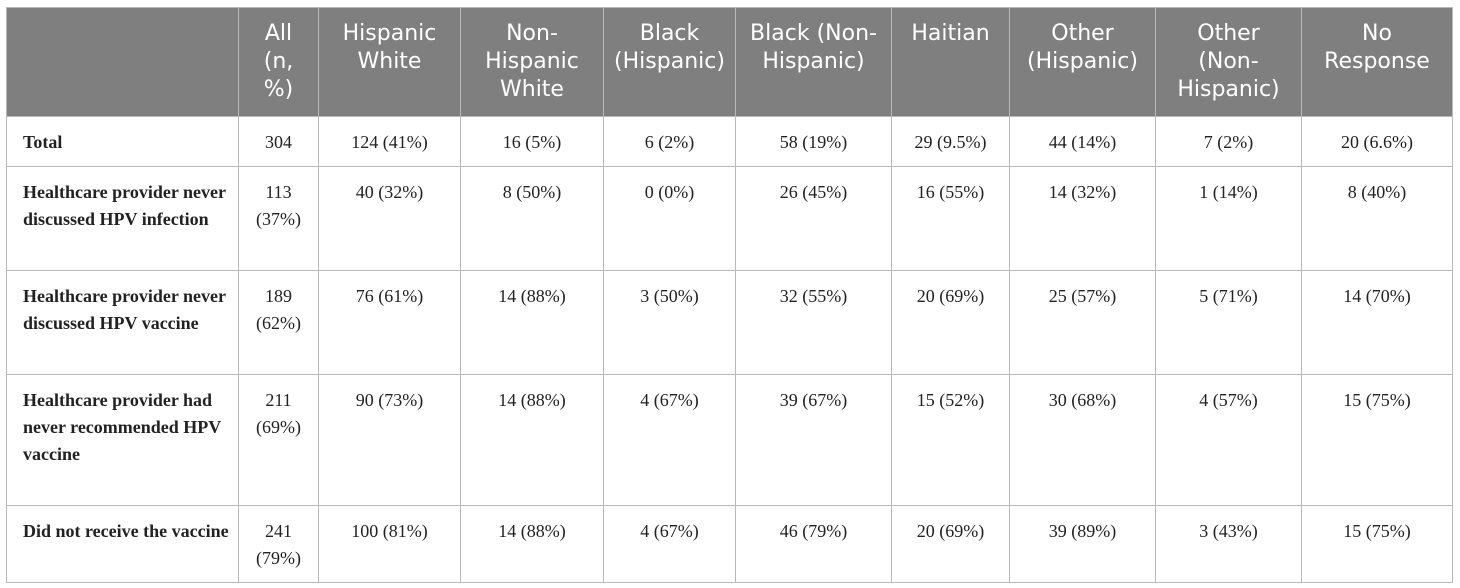 Image resolution: width=1460 pixels, height=588 pixels. What do you see at coordinates (1377, 322) in the screenshot?
I see `table-cell: 14 (70%)` at bounding box center [1377, 322].